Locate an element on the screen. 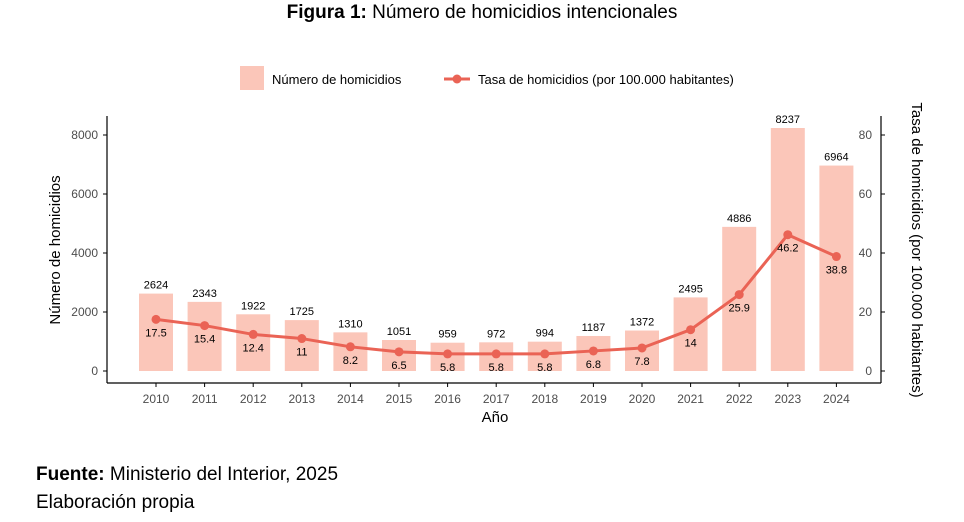 This screenshot has height=522, width=964. rate-point-2020 is located at coordinates (642, 348).